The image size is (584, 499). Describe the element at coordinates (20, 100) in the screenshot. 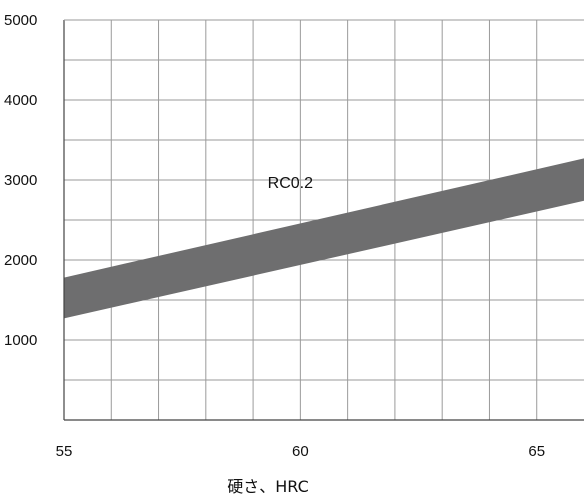

I see `y-tick-label: 4000` at that location.